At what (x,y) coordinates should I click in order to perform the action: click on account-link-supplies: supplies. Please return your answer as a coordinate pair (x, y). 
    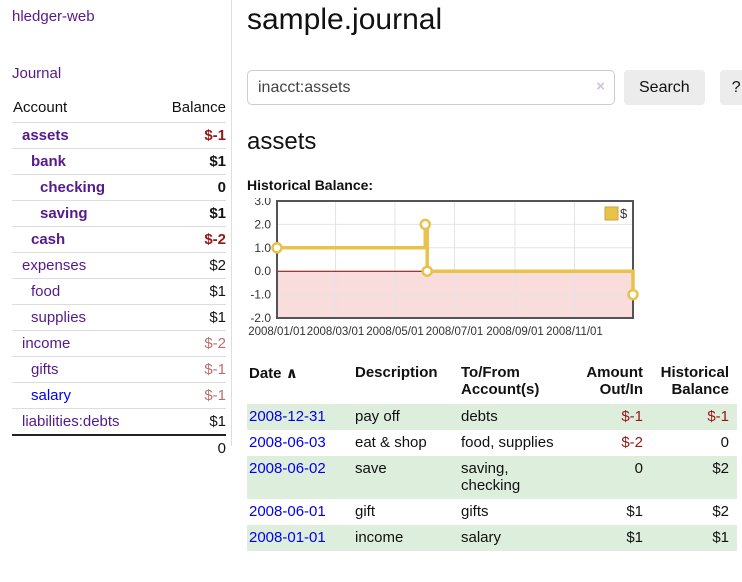
    Looking at the image, I should click on (83, 317).